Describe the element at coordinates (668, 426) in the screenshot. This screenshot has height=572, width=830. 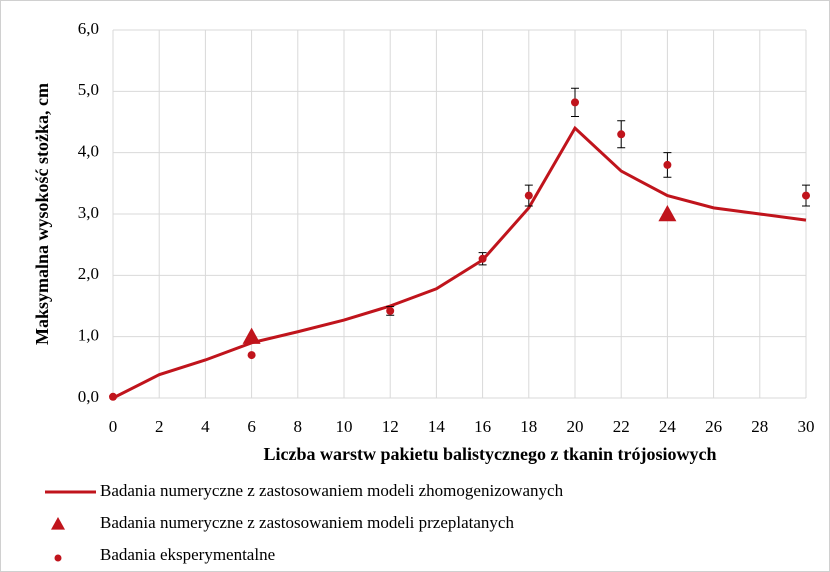
I see `x-tick-label: 24` at that location.